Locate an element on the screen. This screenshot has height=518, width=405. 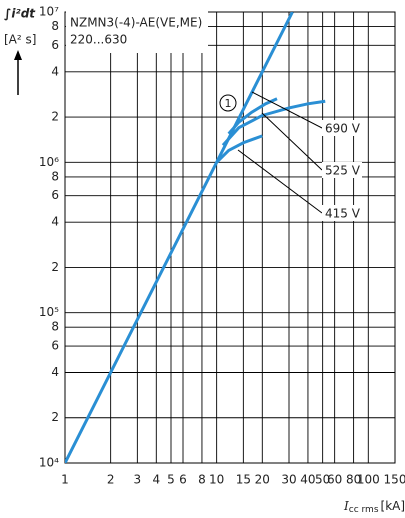
x-label-main: I is located at coordinates (346, 506).